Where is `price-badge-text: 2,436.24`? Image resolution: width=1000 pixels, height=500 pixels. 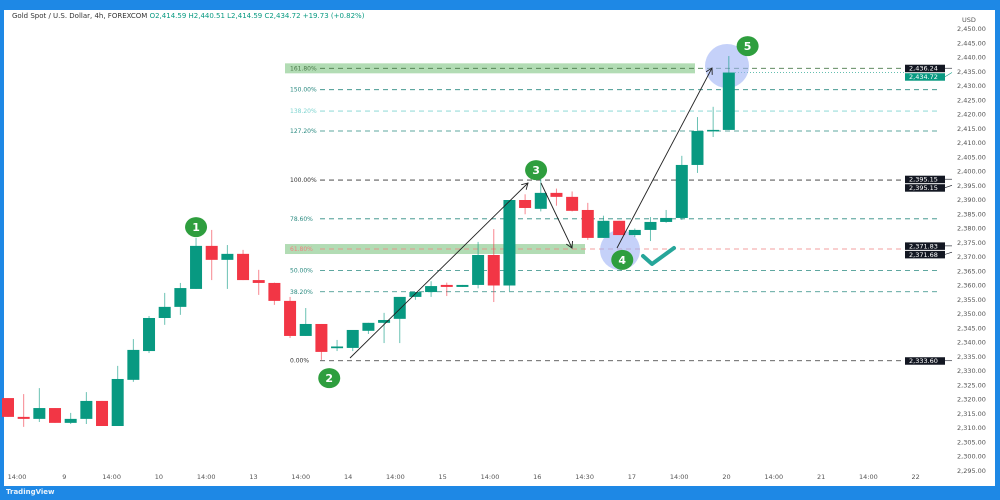
price-badge-text: 2,436.24 is located at coordinates (923, 69).